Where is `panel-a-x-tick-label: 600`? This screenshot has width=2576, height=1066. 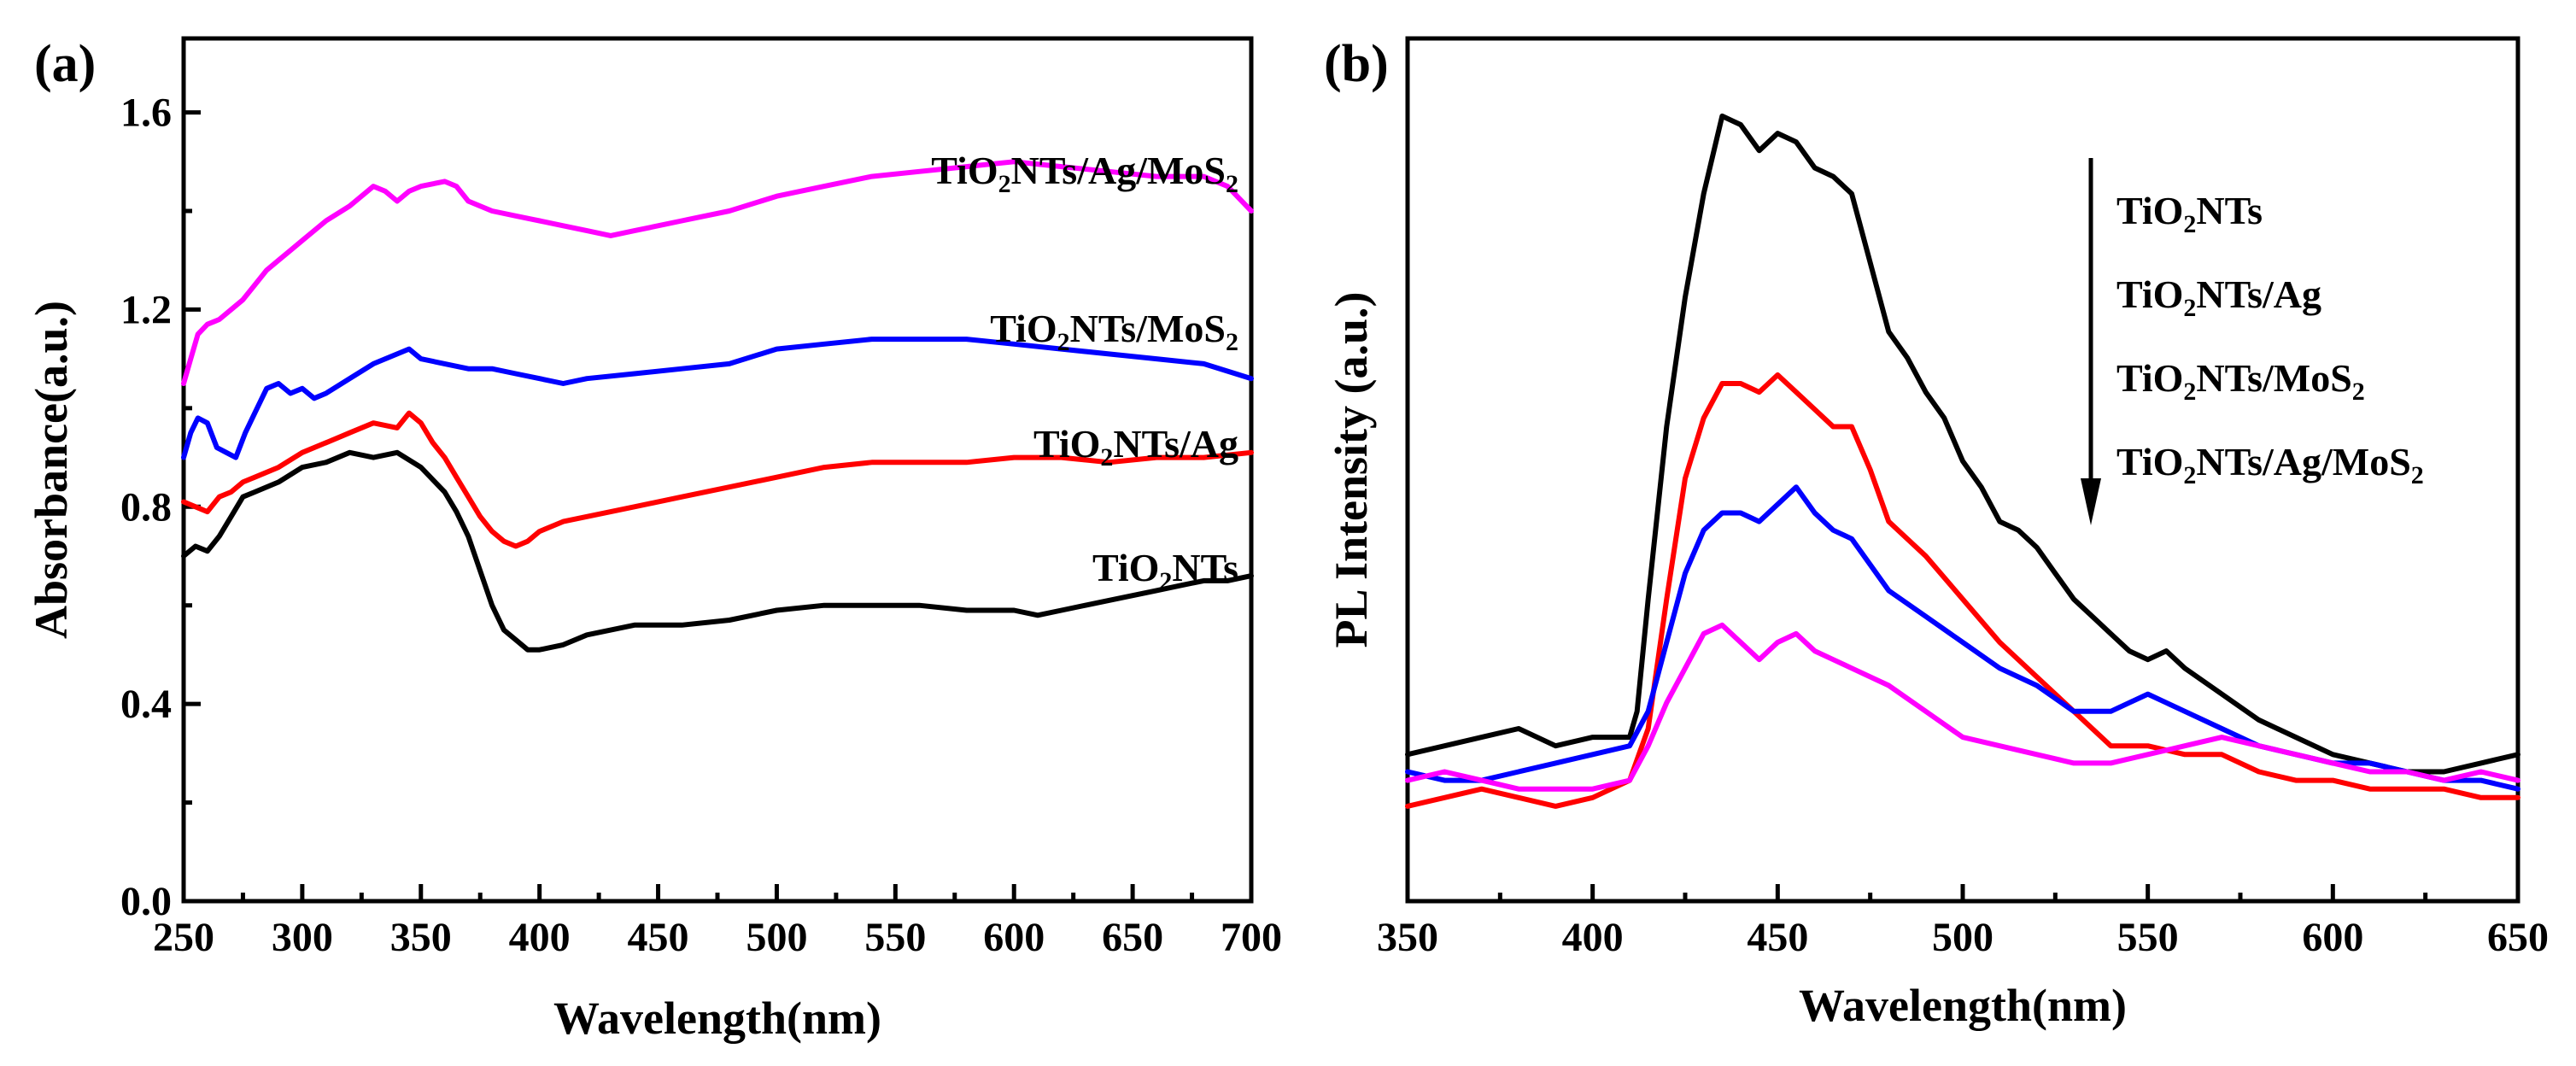
panel-a-x-tick-label: 600 is located at coordinates (1014, 937).